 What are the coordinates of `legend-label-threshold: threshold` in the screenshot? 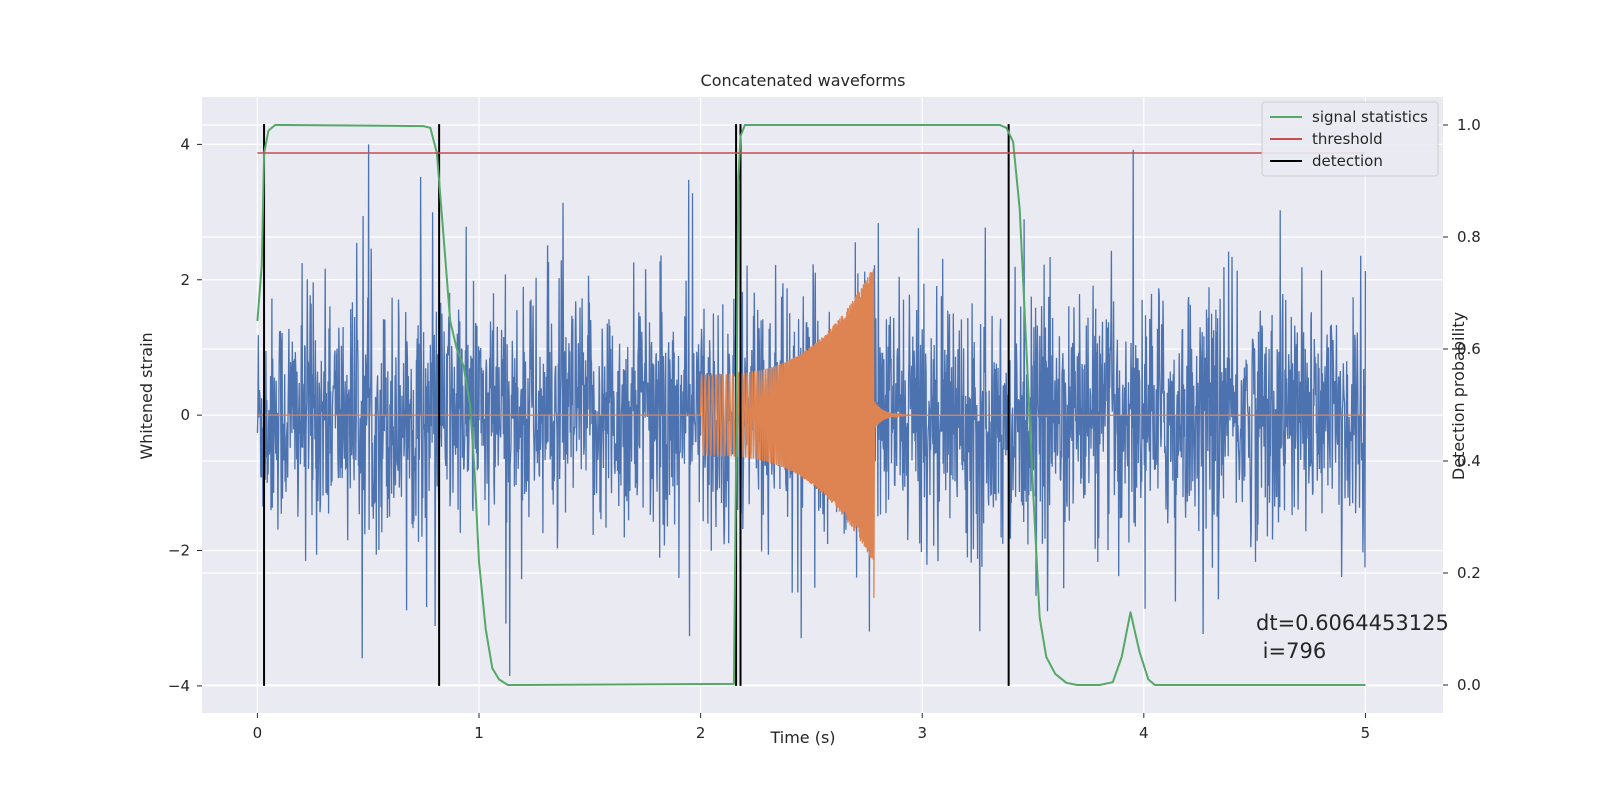 It's located at (1347, 139).